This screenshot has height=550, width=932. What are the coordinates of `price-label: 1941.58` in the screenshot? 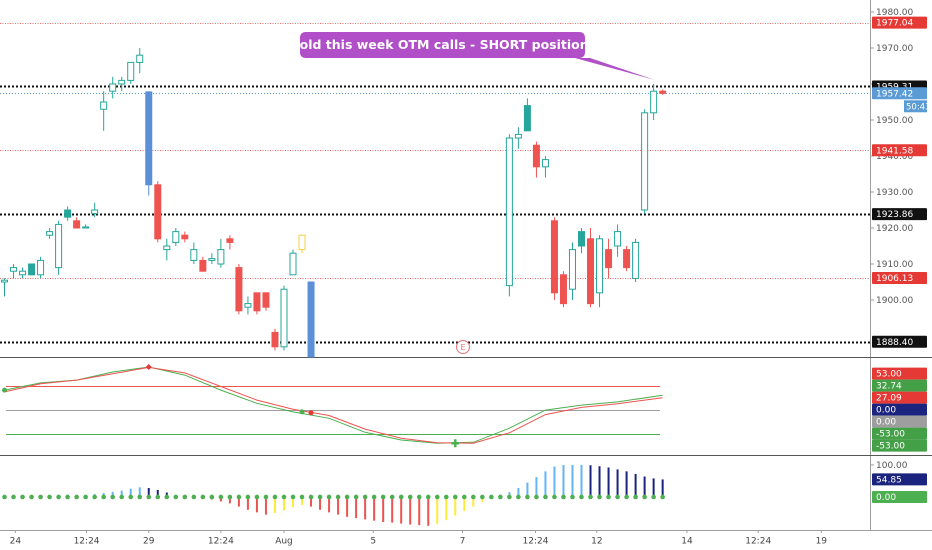 It's located at (894, 151).